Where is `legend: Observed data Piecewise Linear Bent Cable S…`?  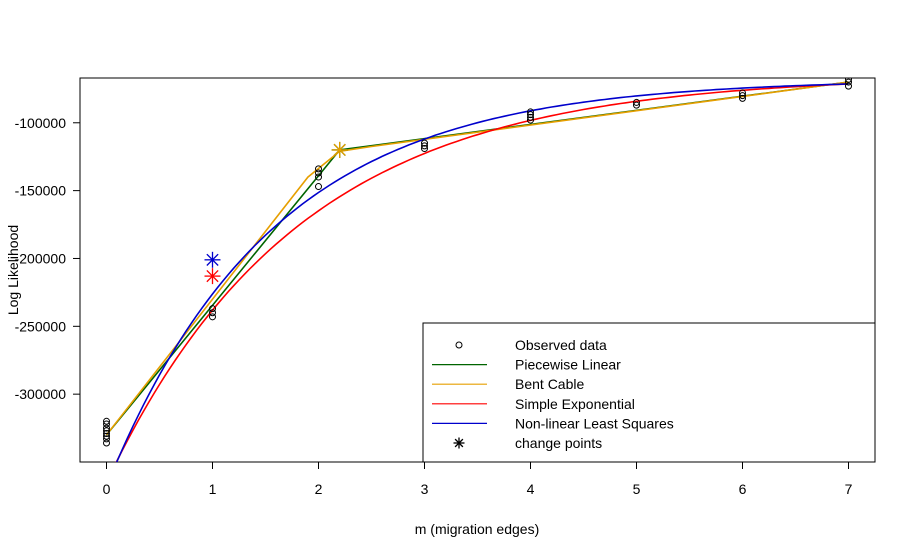 legend: Observed data Piecewise Linear Bent Cable S… is located at coordinates (649, 392).